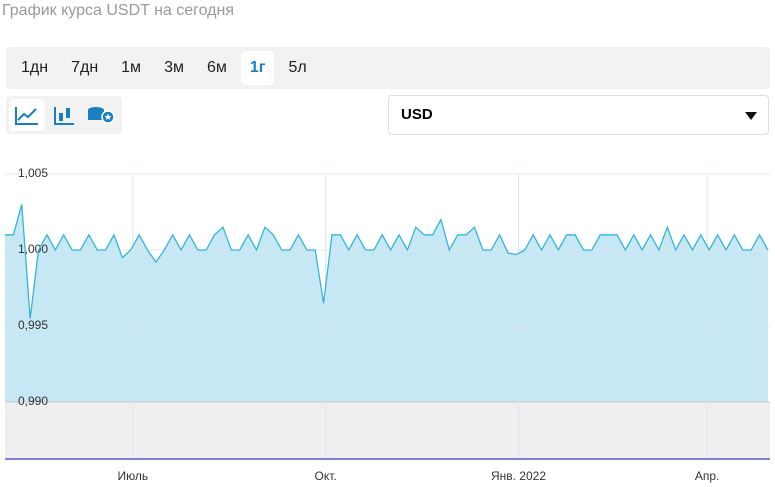  I want to click on y-tick-label: 1,000, so click(33, 249).